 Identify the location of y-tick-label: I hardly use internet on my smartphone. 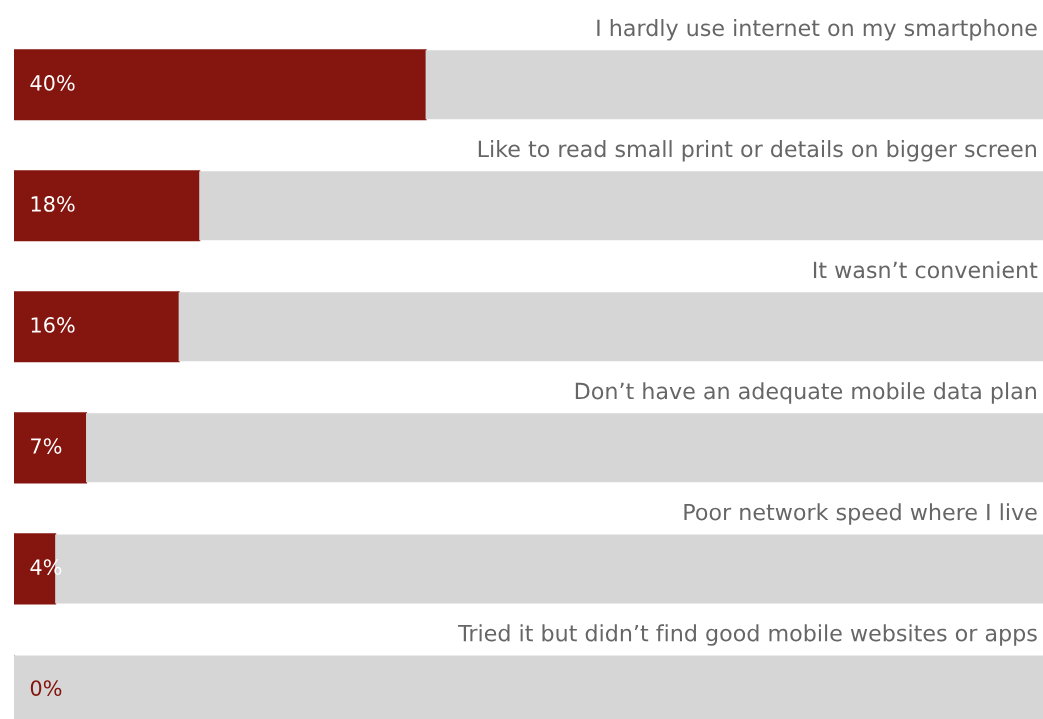
(817, 30).